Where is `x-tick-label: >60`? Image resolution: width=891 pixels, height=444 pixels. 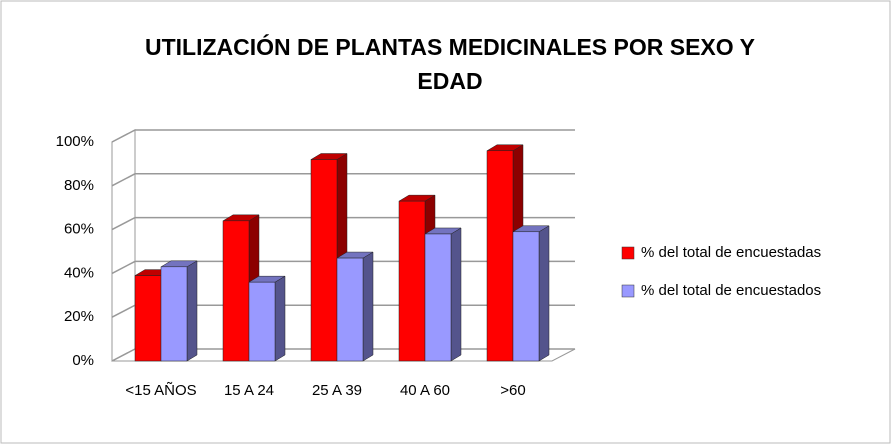 x-tick-label: >60 is located at coordinates (513, 390).